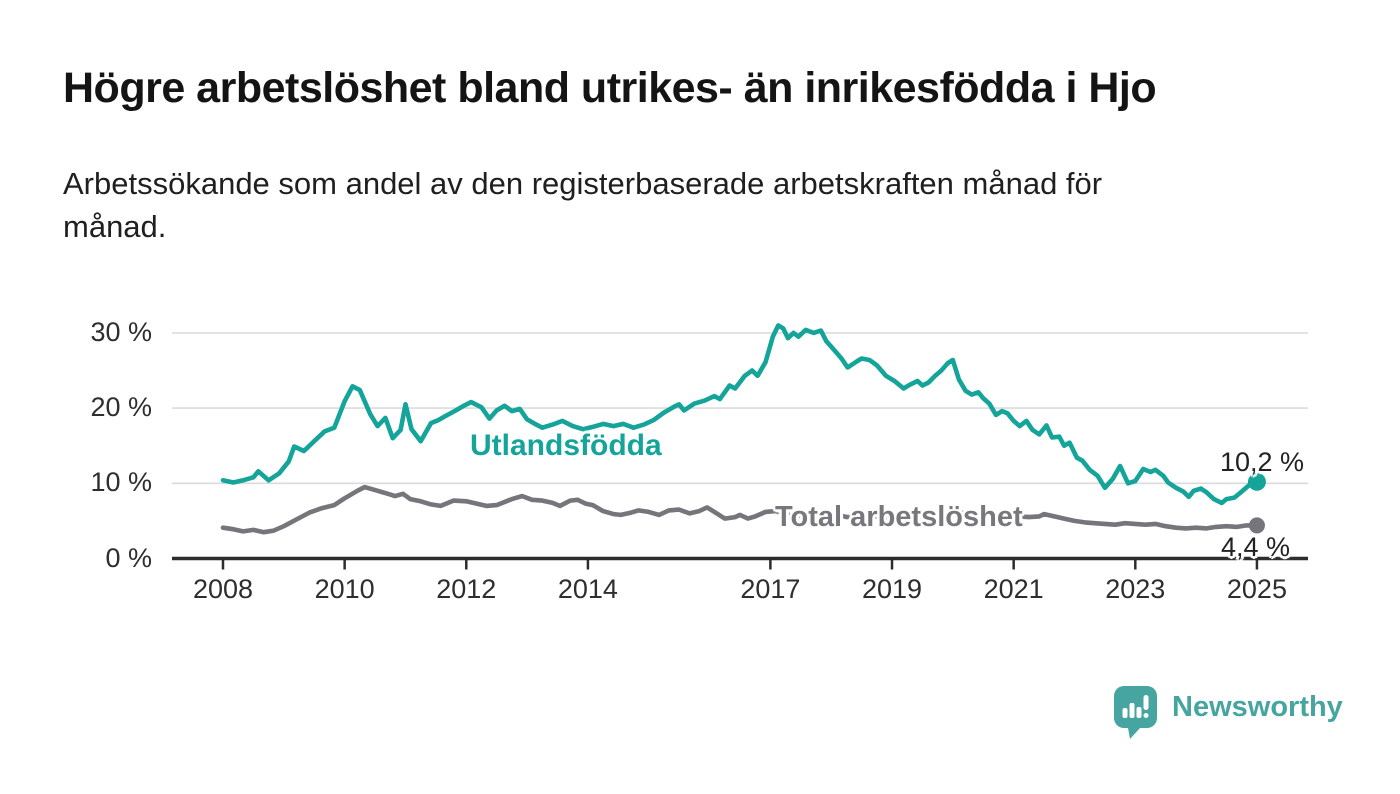 This screenshot has height=794, width=1400. Describe the element at coordinates (587, 589) in the screenshot. I see `x-axis-label-2014: 2014` at that location.